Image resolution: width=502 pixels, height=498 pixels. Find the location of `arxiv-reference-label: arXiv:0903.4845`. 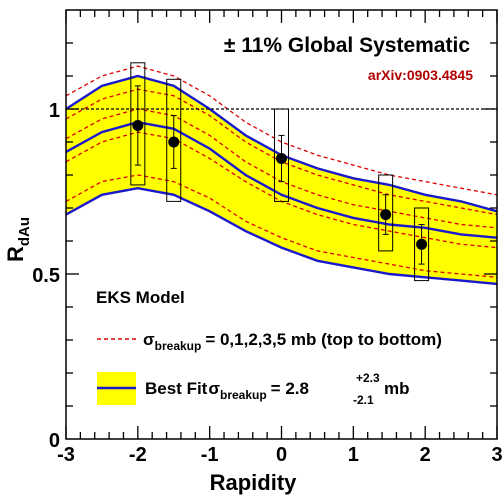

arxiv-reference-label: arXiv:0903.4845 is located at coordinates (420, 75).